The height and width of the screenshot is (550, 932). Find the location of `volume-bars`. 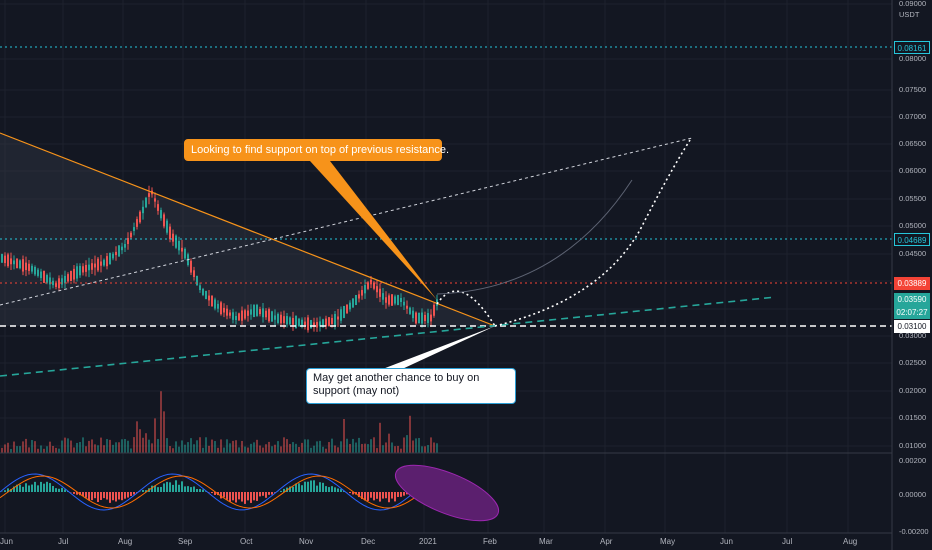

volume-bars is located at coordinates (219, 422).